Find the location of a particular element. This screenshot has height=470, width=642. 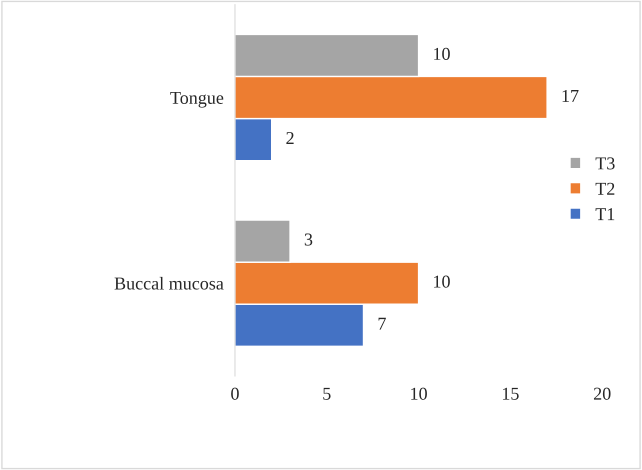

data-label: 2 is located at coordinates (290, 138).